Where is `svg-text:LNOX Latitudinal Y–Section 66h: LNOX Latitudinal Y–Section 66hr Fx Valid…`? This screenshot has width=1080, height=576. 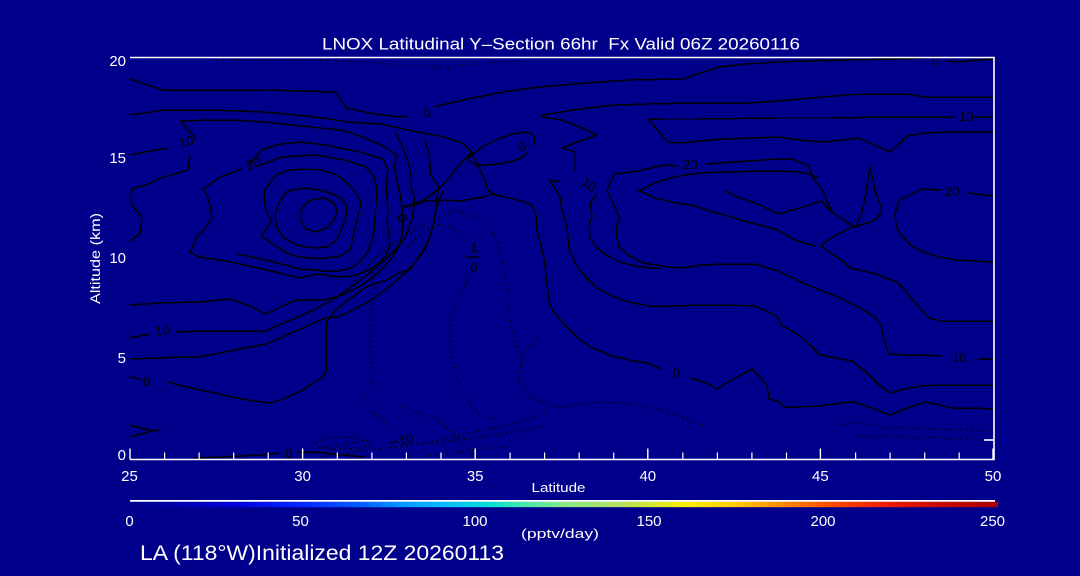
svg-text:LNOX Latitudinal Y–Section 66h: LNOX Latitudinal Y–Section 66hr Fx Valid… is located at coordinates (561, 43).